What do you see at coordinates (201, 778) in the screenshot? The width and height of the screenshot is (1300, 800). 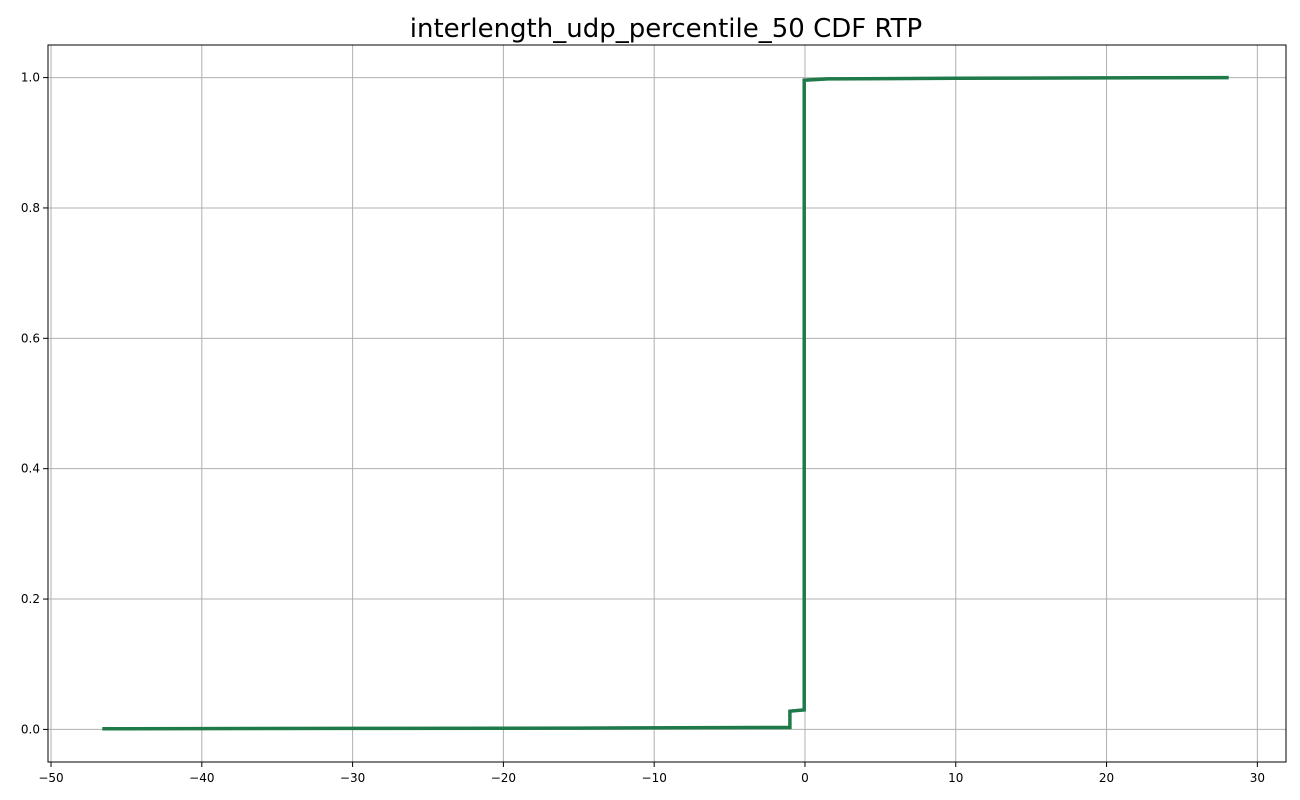 I see `x-tick-label: −40` at bounding box center [201, 778].